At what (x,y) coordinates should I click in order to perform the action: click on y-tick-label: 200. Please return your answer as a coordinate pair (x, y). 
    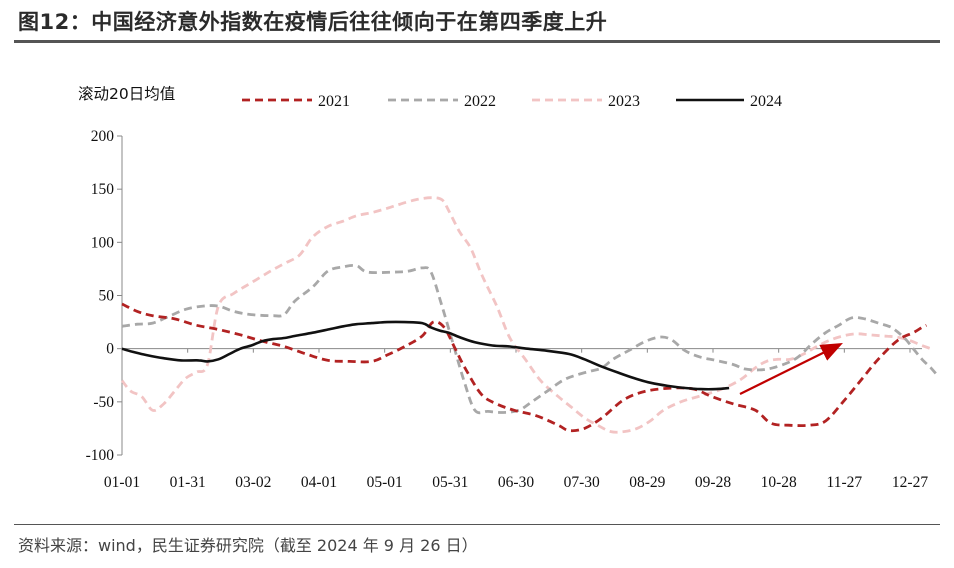
    Looking at the image, I should click on (103, 136).